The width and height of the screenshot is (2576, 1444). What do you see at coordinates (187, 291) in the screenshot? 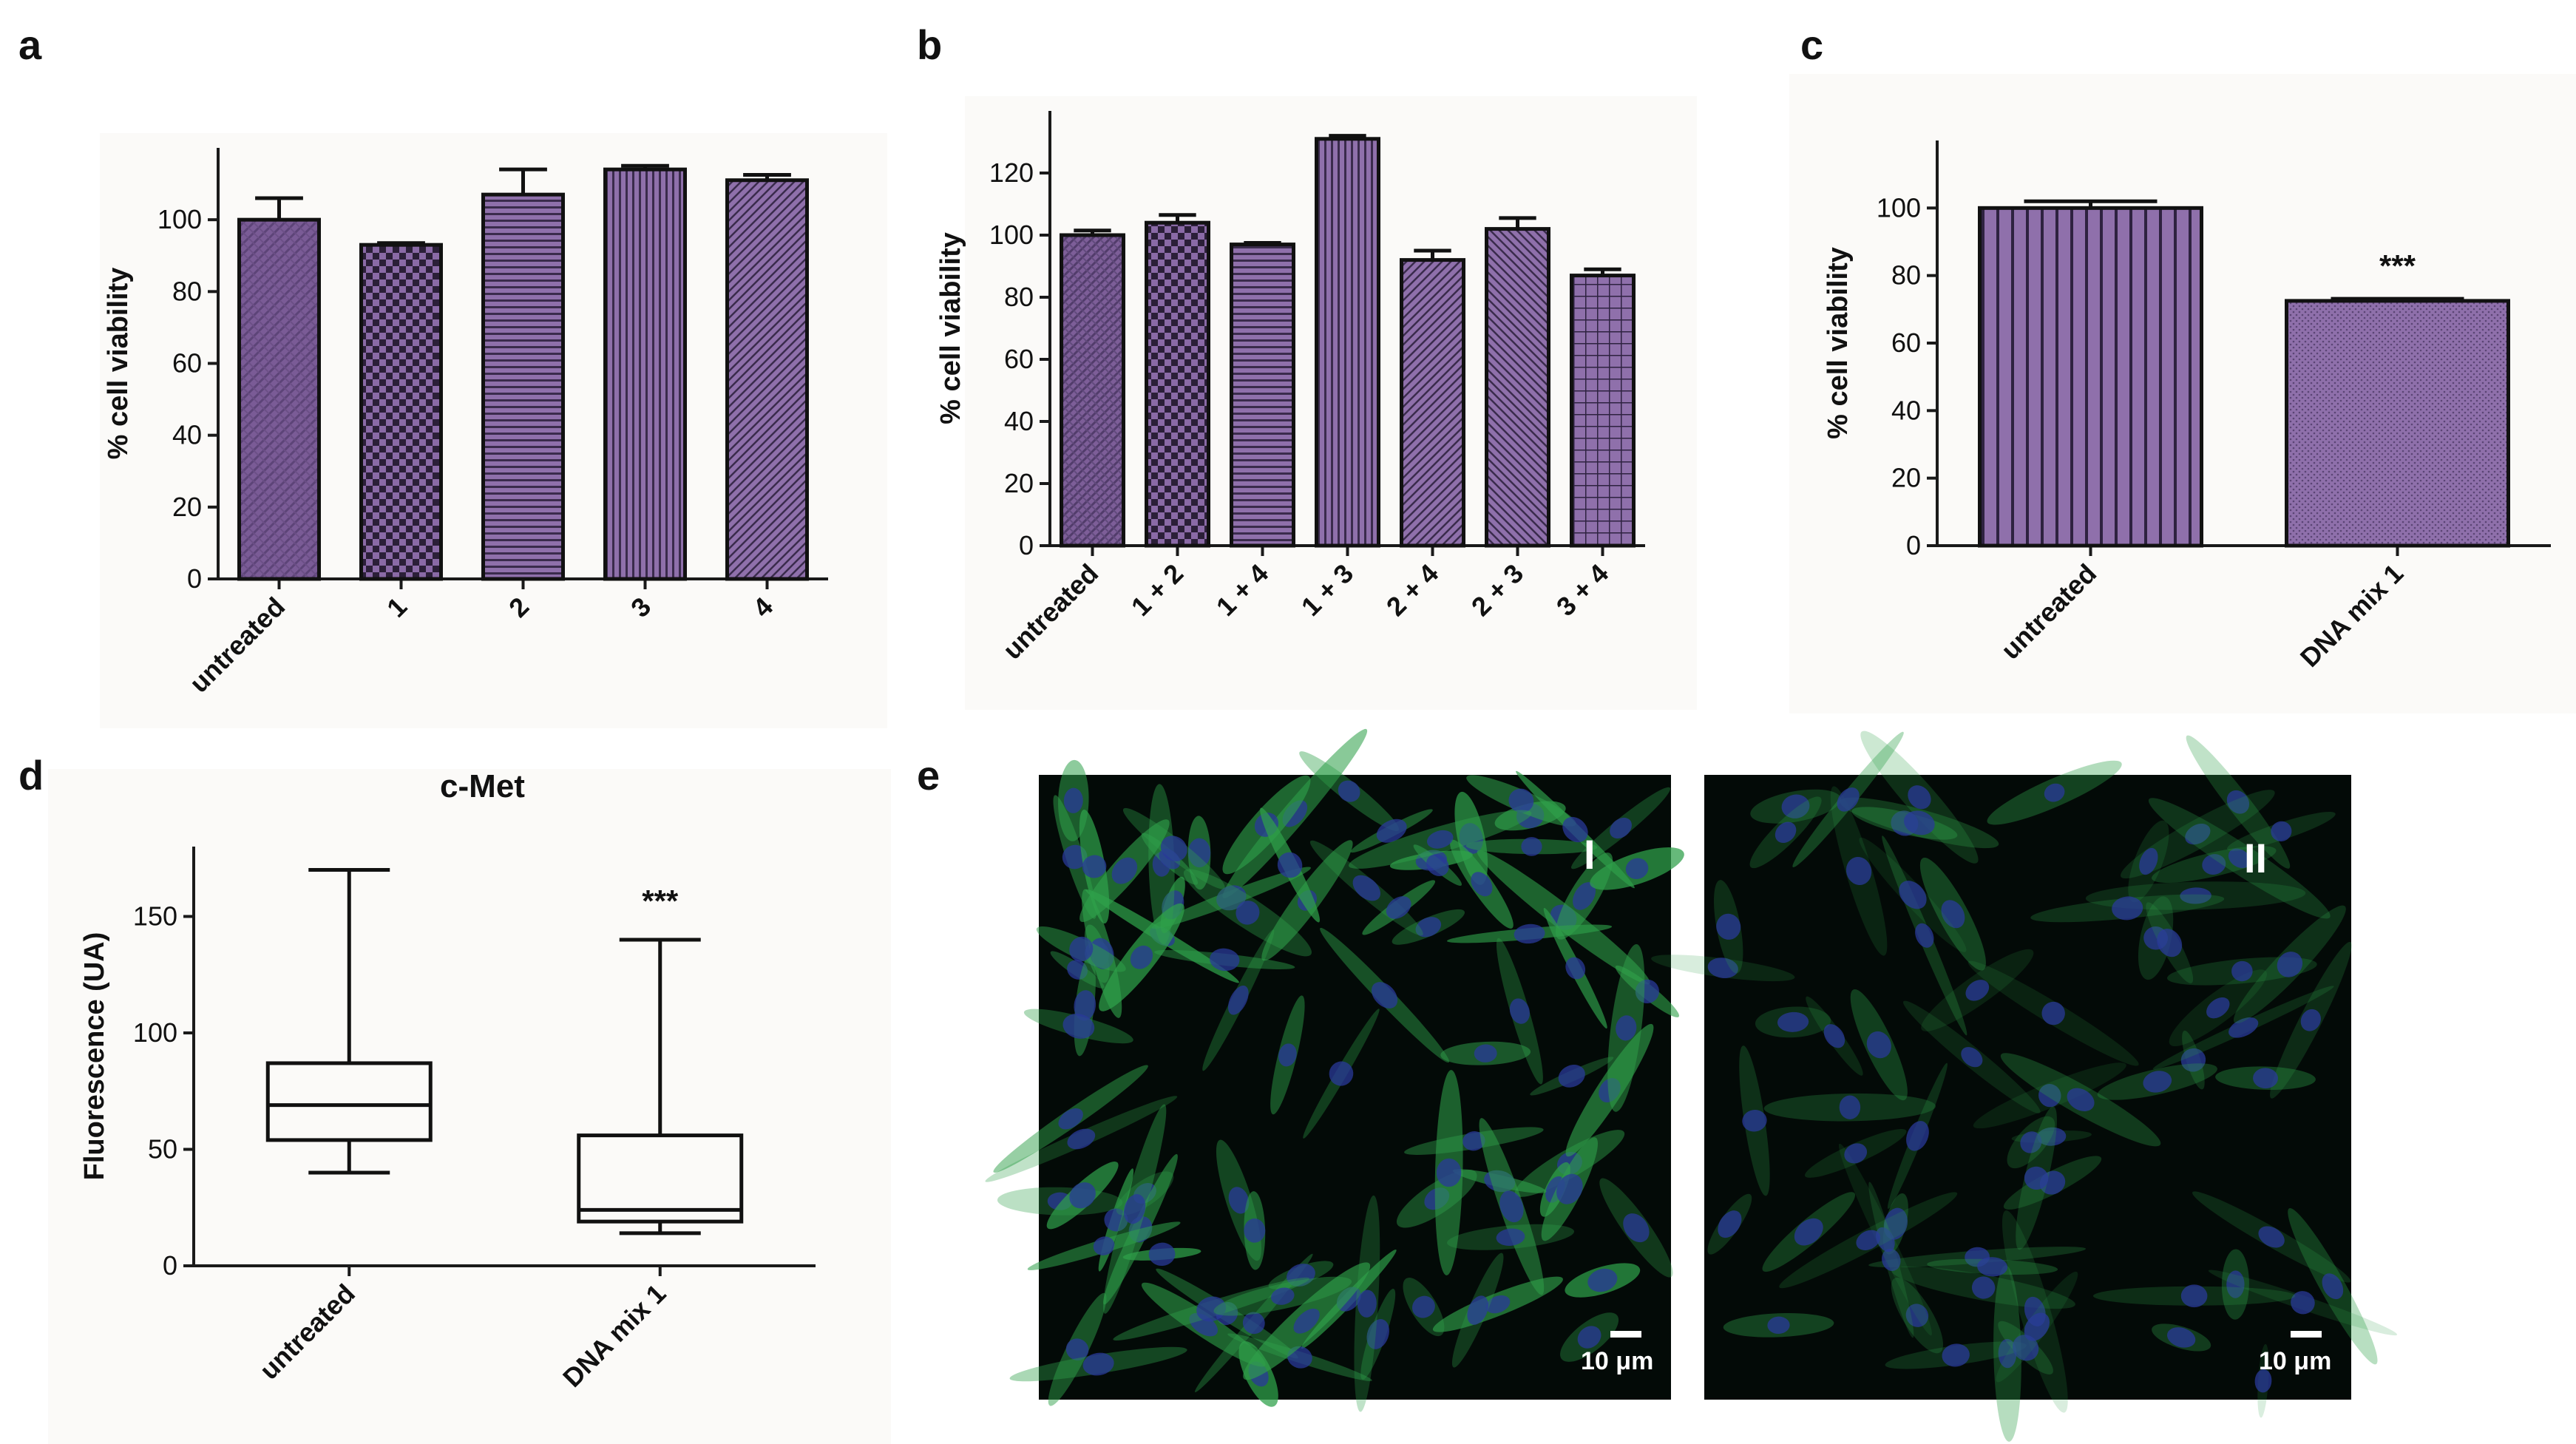
I see `chart-a-y-tick-label: 80` at bounding box center [187, 291].